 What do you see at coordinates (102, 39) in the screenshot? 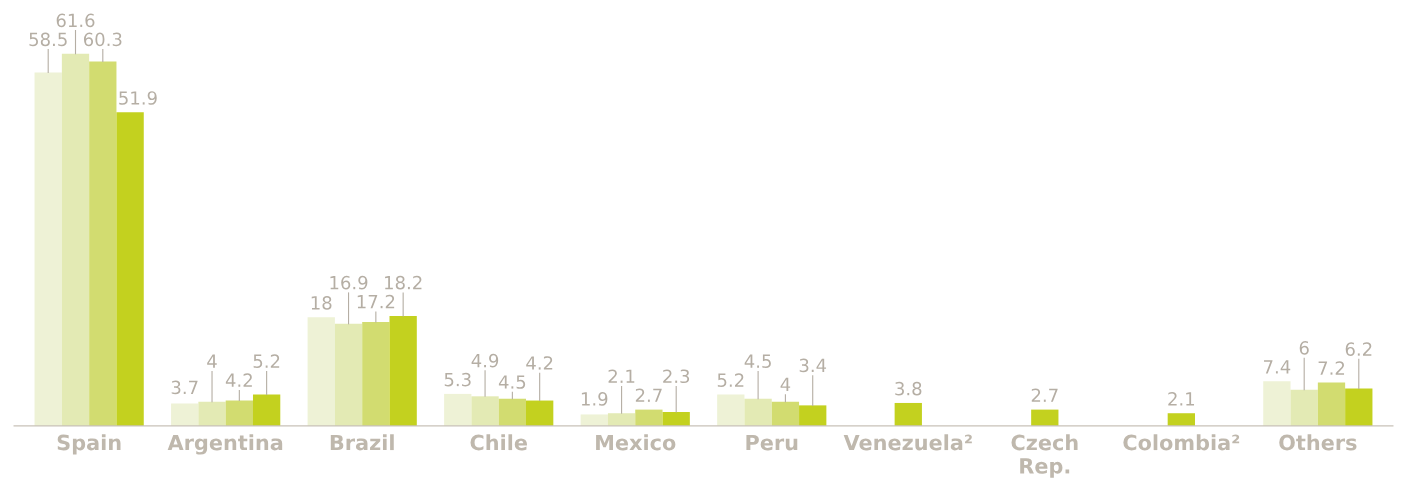
I see `data-label: 60.3` at bounding box center [102, 39].